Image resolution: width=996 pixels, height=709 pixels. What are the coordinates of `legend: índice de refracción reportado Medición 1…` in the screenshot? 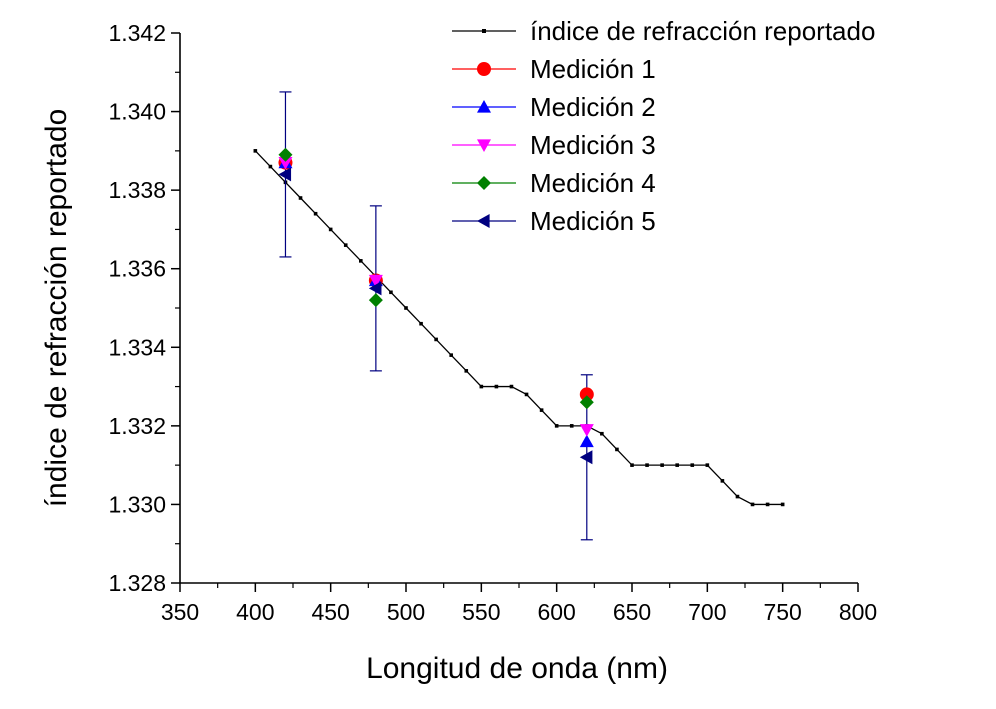 It's located at (663, 126).